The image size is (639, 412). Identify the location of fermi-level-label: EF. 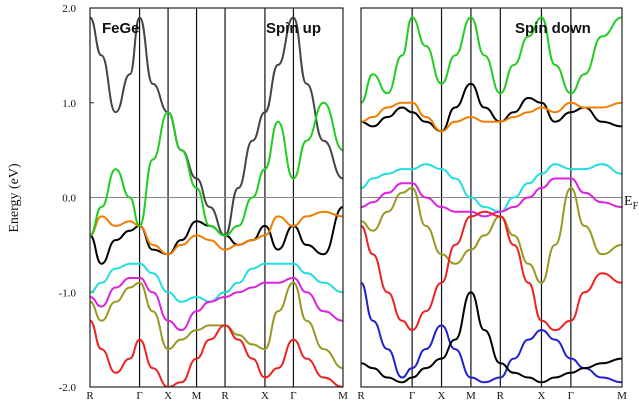
(631, 203).